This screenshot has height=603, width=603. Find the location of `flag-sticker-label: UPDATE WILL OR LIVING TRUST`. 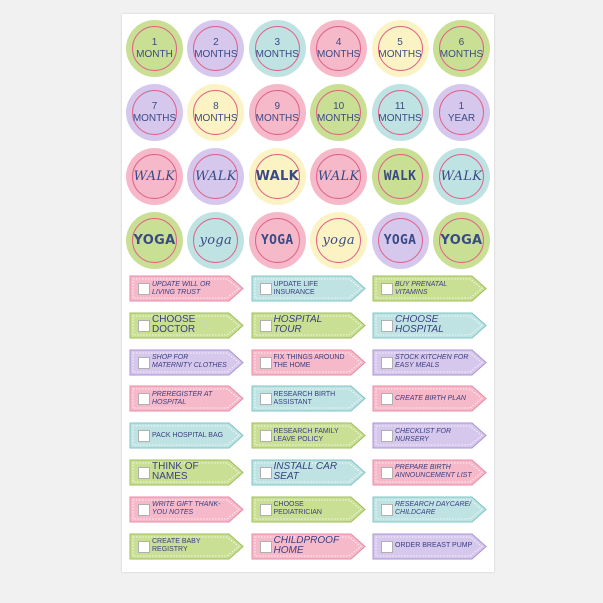

flag-sticker-label: UPDATE WILL OR LIVING TRUST is located at coordinates (181, 288).